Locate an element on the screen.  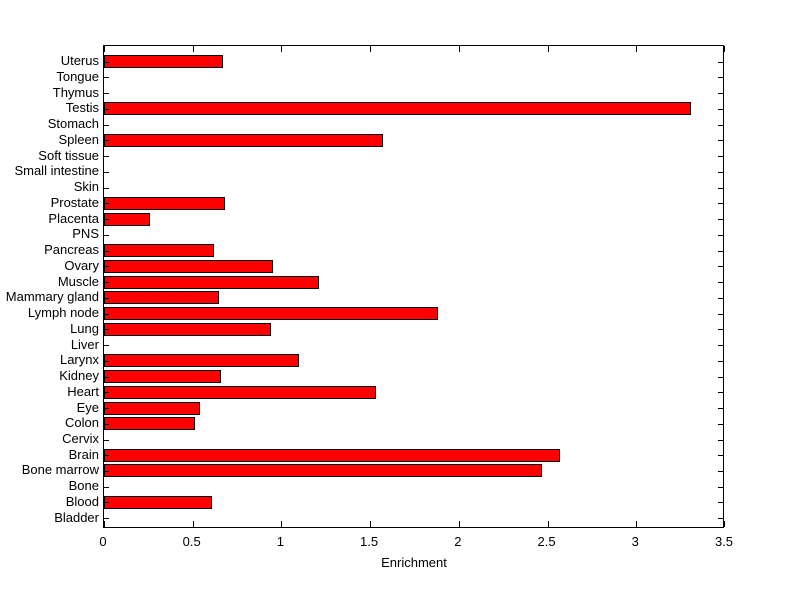
y-tick-label-colon: Colon is located at coordinates (82, 423).